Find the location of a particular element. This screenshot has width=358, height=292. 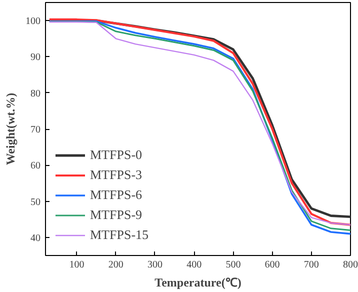

y-tick-label: 50 is located at coordinates (35, 202).